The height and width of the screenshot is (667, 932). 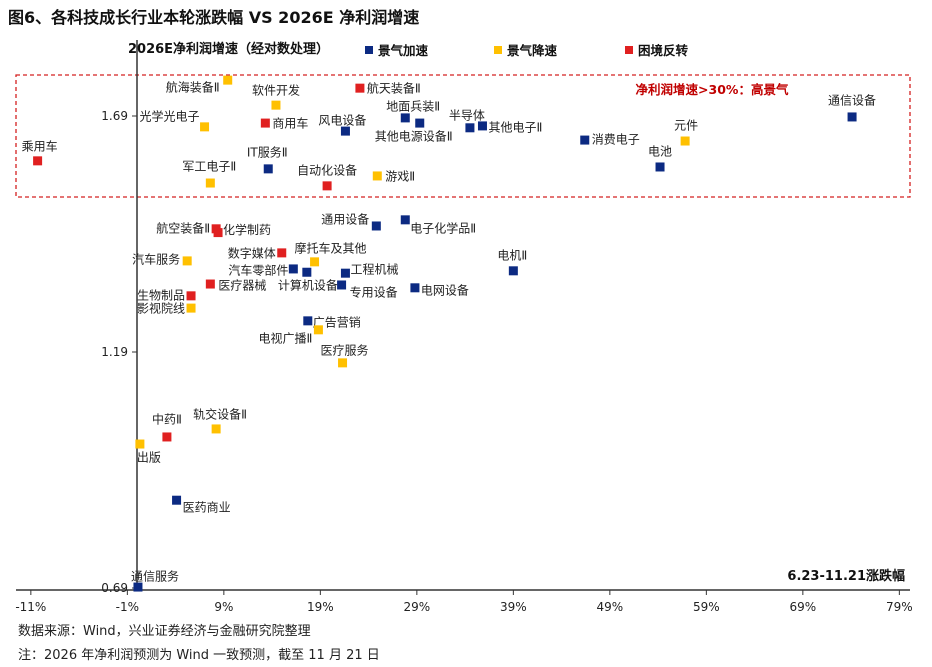 What do you see at coordinates (413, 106) in the screenshot?
I see `point-label: 地面兵装Ⅱ` at bounding box center [413, 106].